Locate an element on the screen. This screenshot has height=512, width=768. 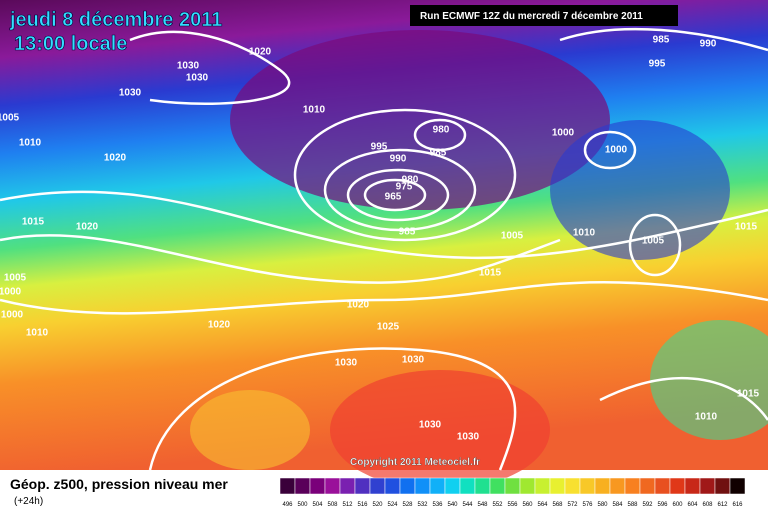
isobar-label: 980 is located at coordinates (410, 180).